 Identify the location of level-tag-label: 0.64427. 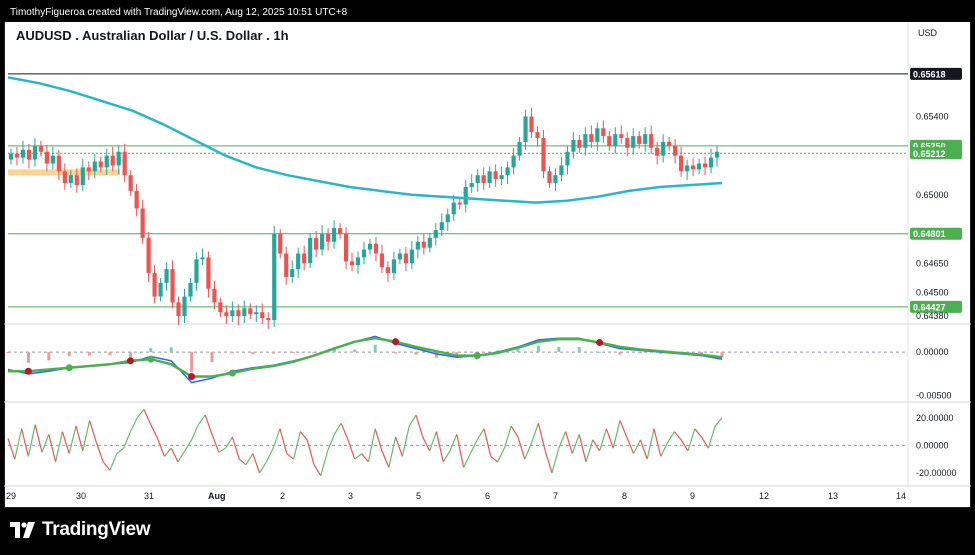
(929, 307).